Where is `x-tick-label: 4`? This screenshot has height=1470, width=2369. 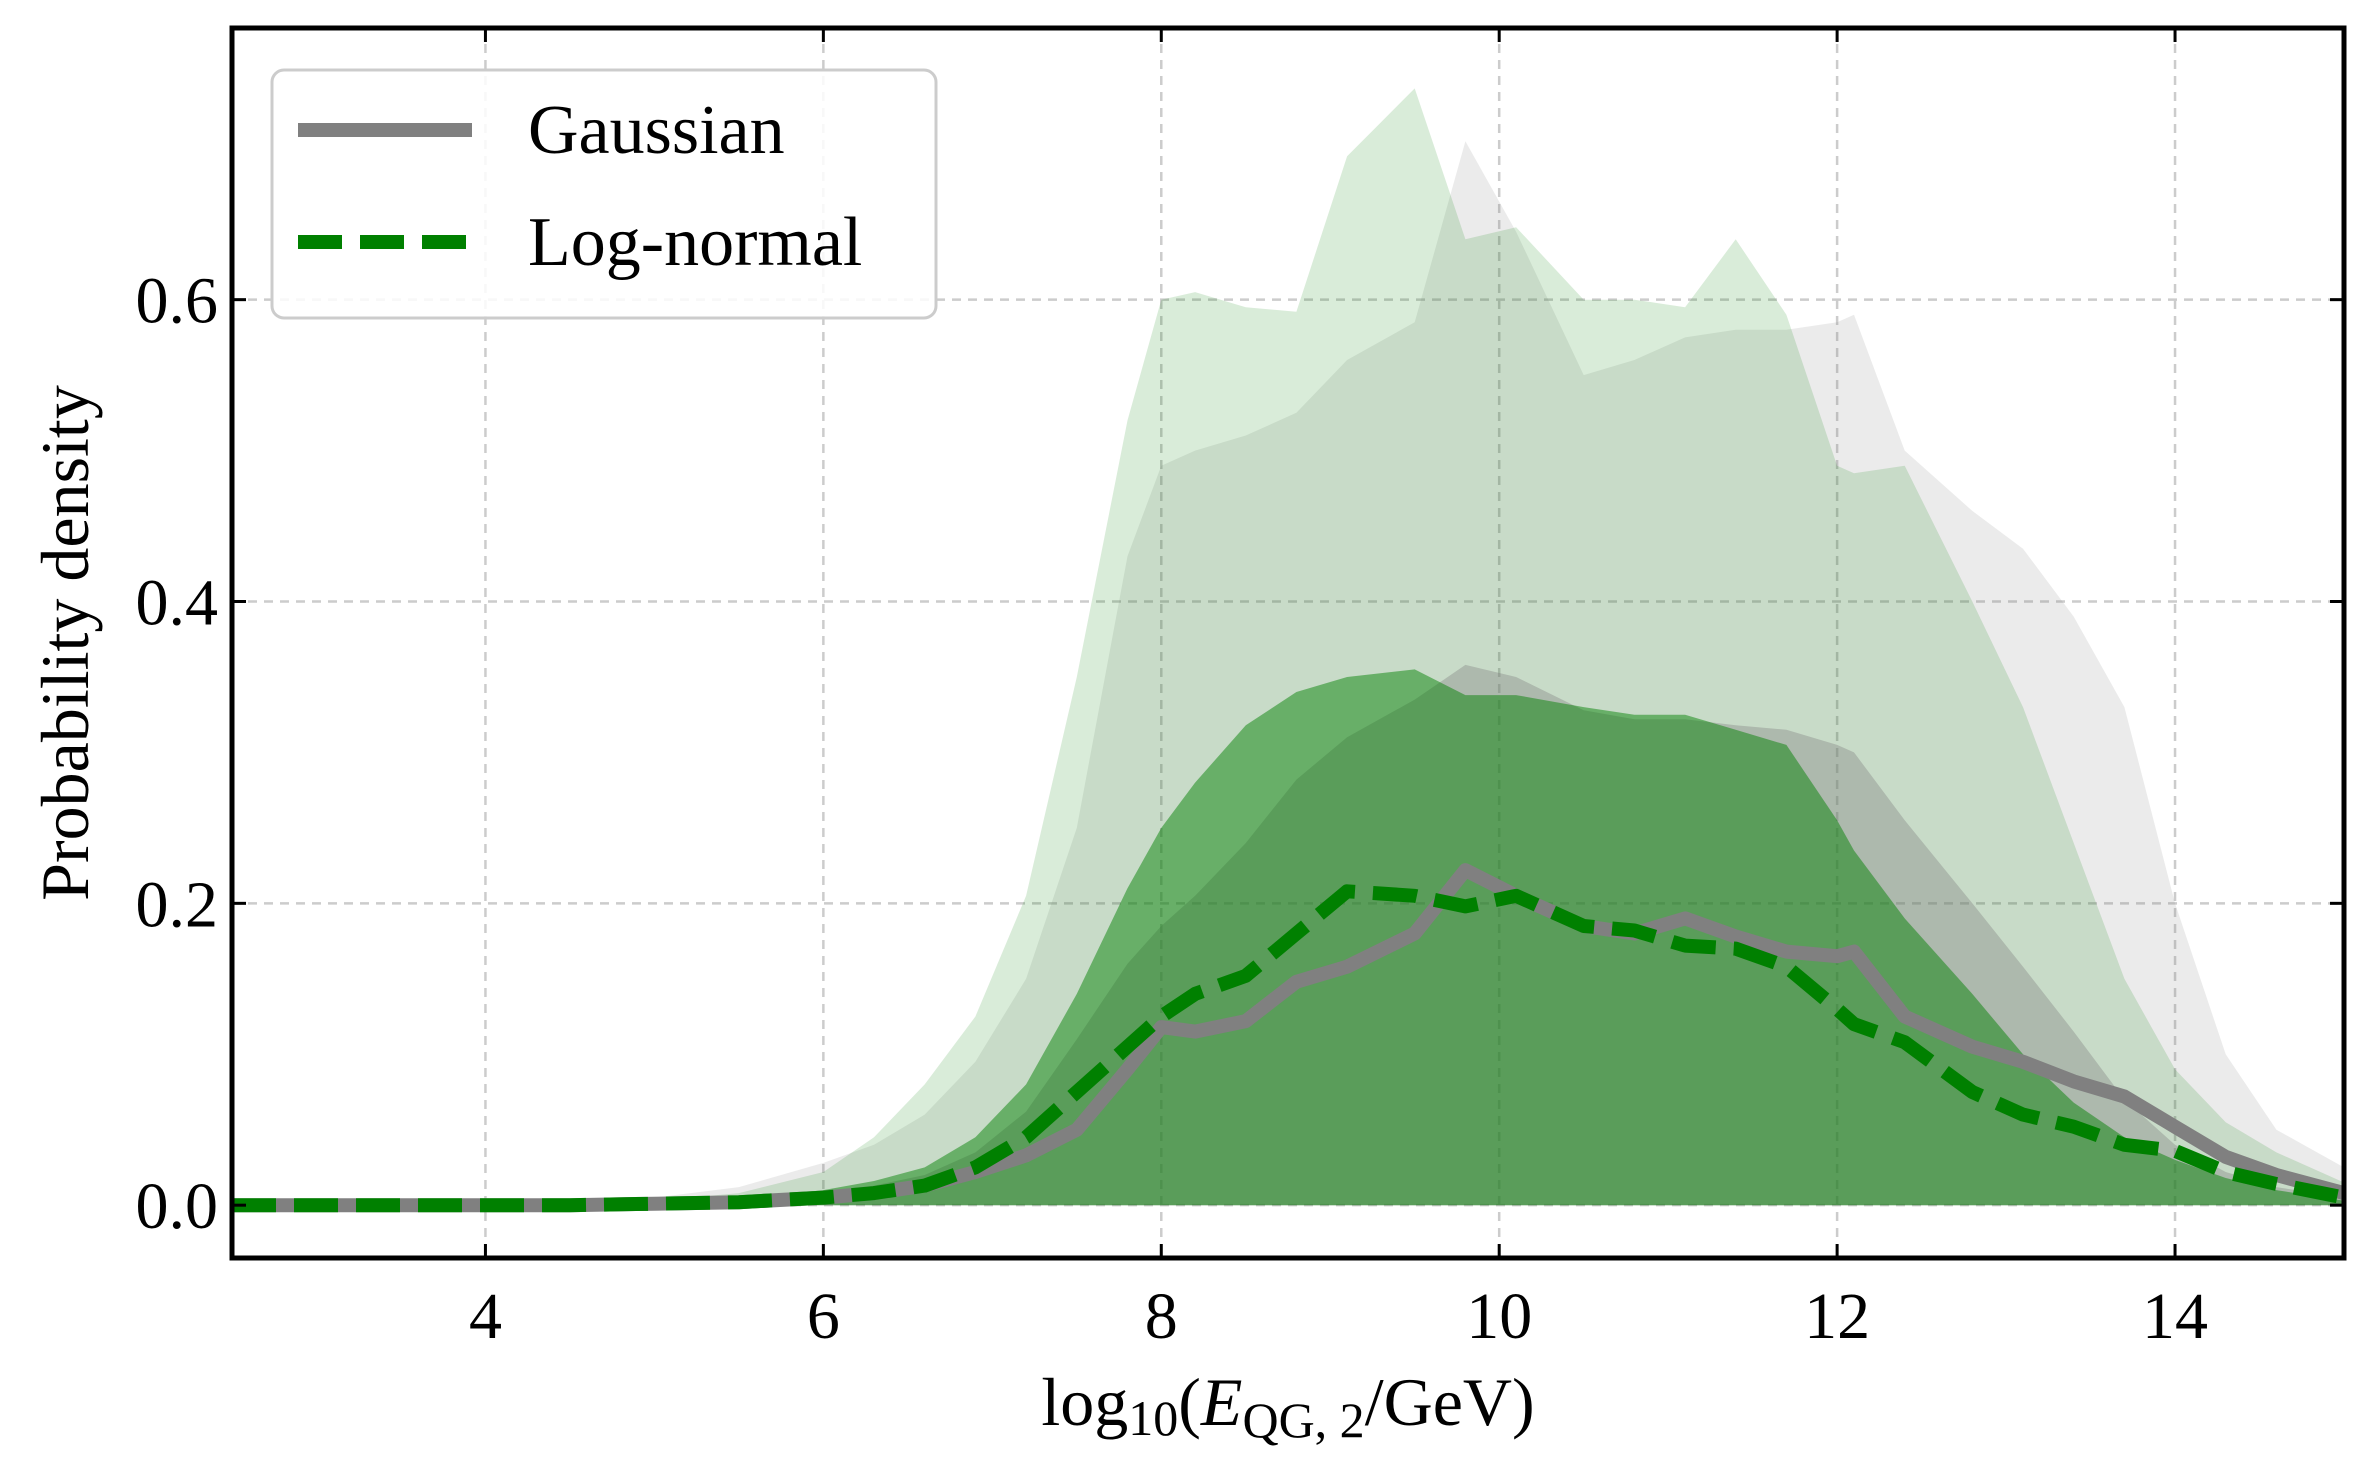 x-tick-label: 4 is located at coordinates (485, 1316).